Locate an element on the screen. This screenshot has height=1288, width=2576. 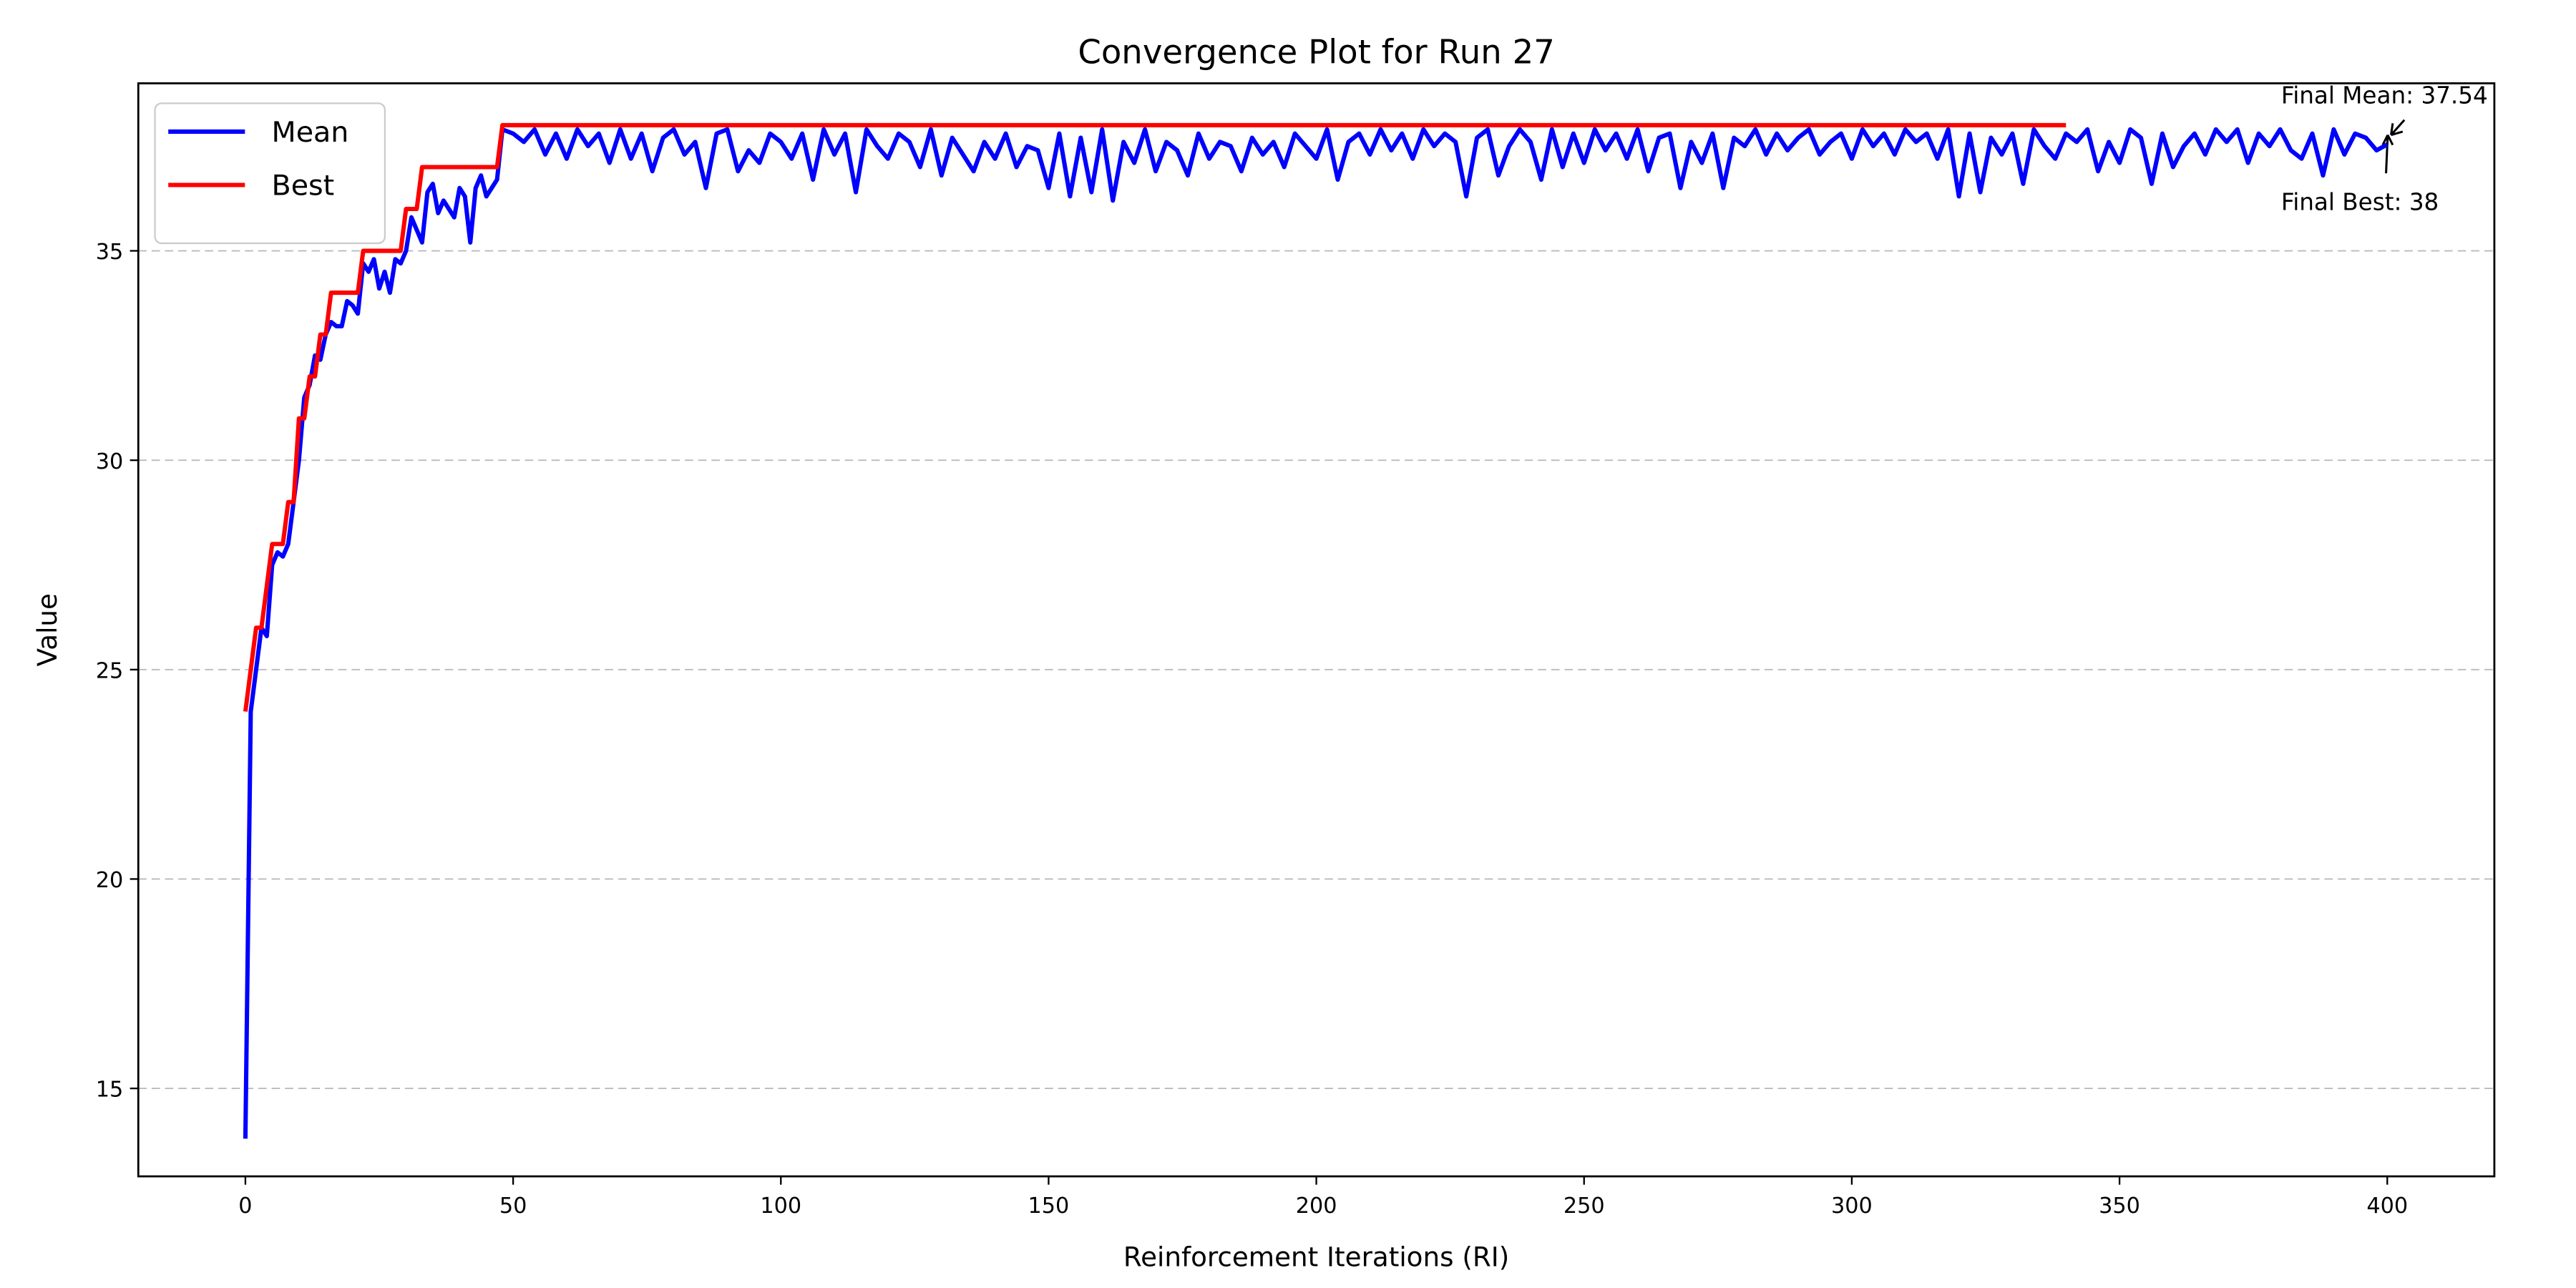
y-tick-label: 20 is located at coordinates (110, 880).